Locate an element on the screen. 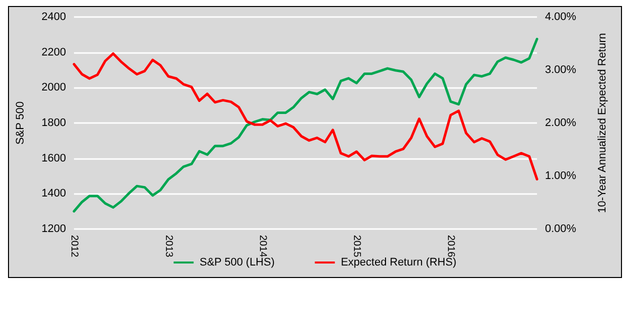 The image size is (630, 325). y-tick-label: 2200 is located at coordinates (54, 52).